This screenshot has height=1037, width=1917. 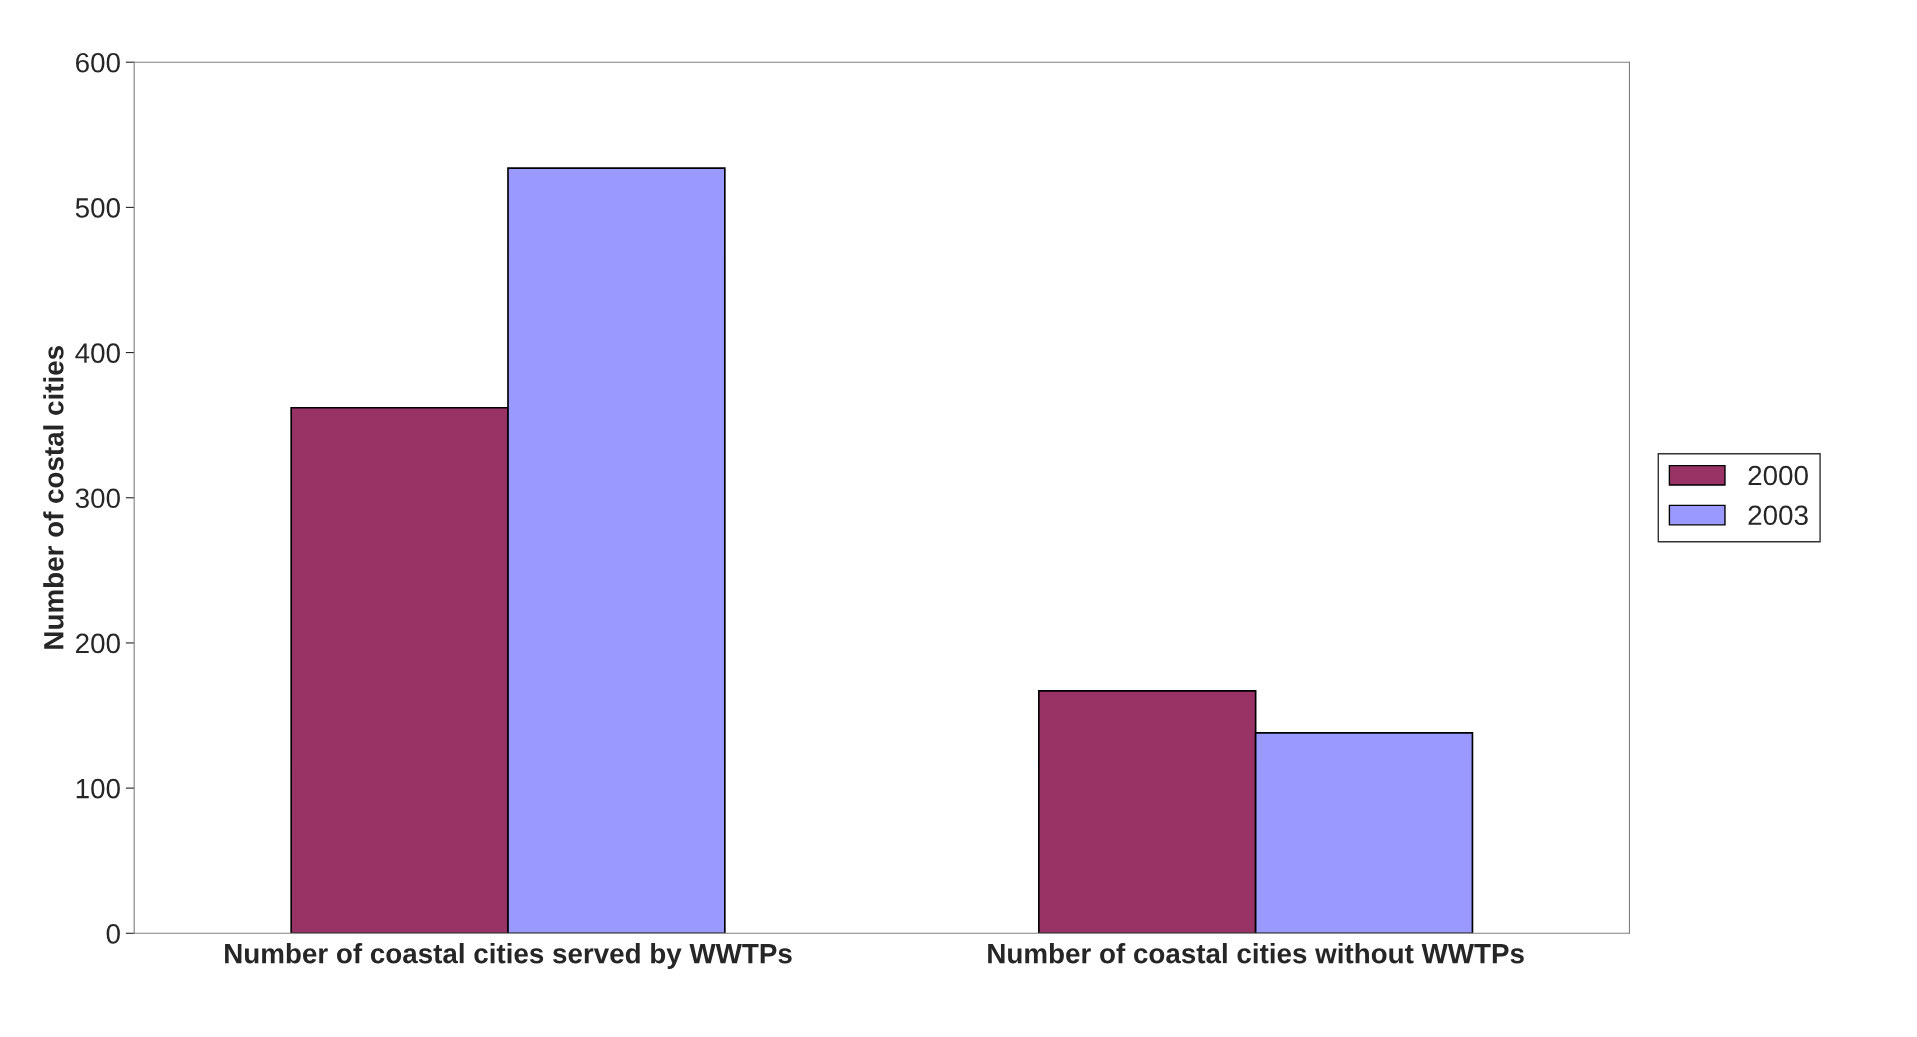 What do you see at coordinates (1256, 953) in the screenshot?
I see `x-tick-label: Number of coastal cities without WWTPs` at bounding box center [1256, 953].